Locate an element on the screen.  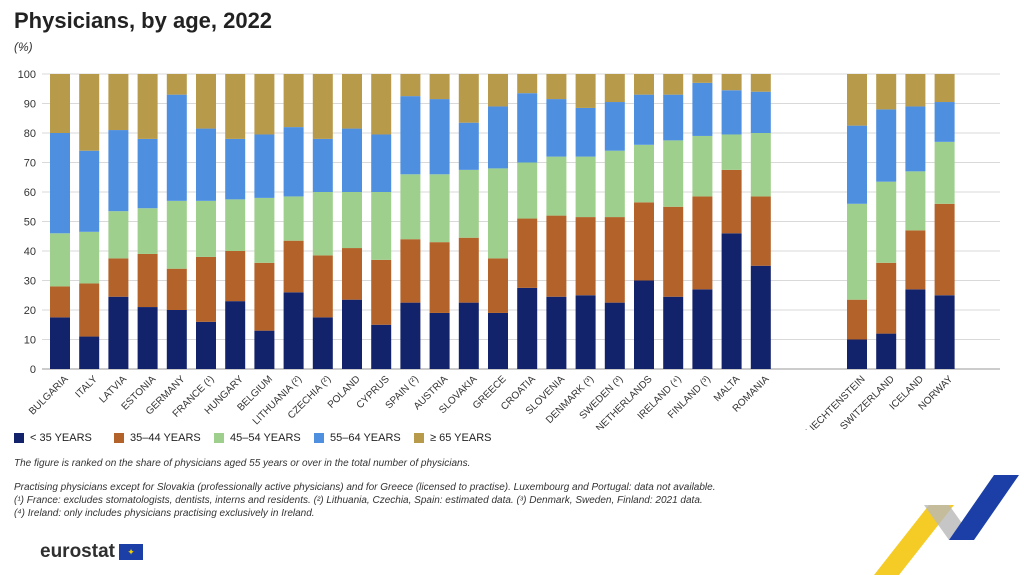
chart-title: Physicians, by age, 2022 is located at coordinates (143, 20).